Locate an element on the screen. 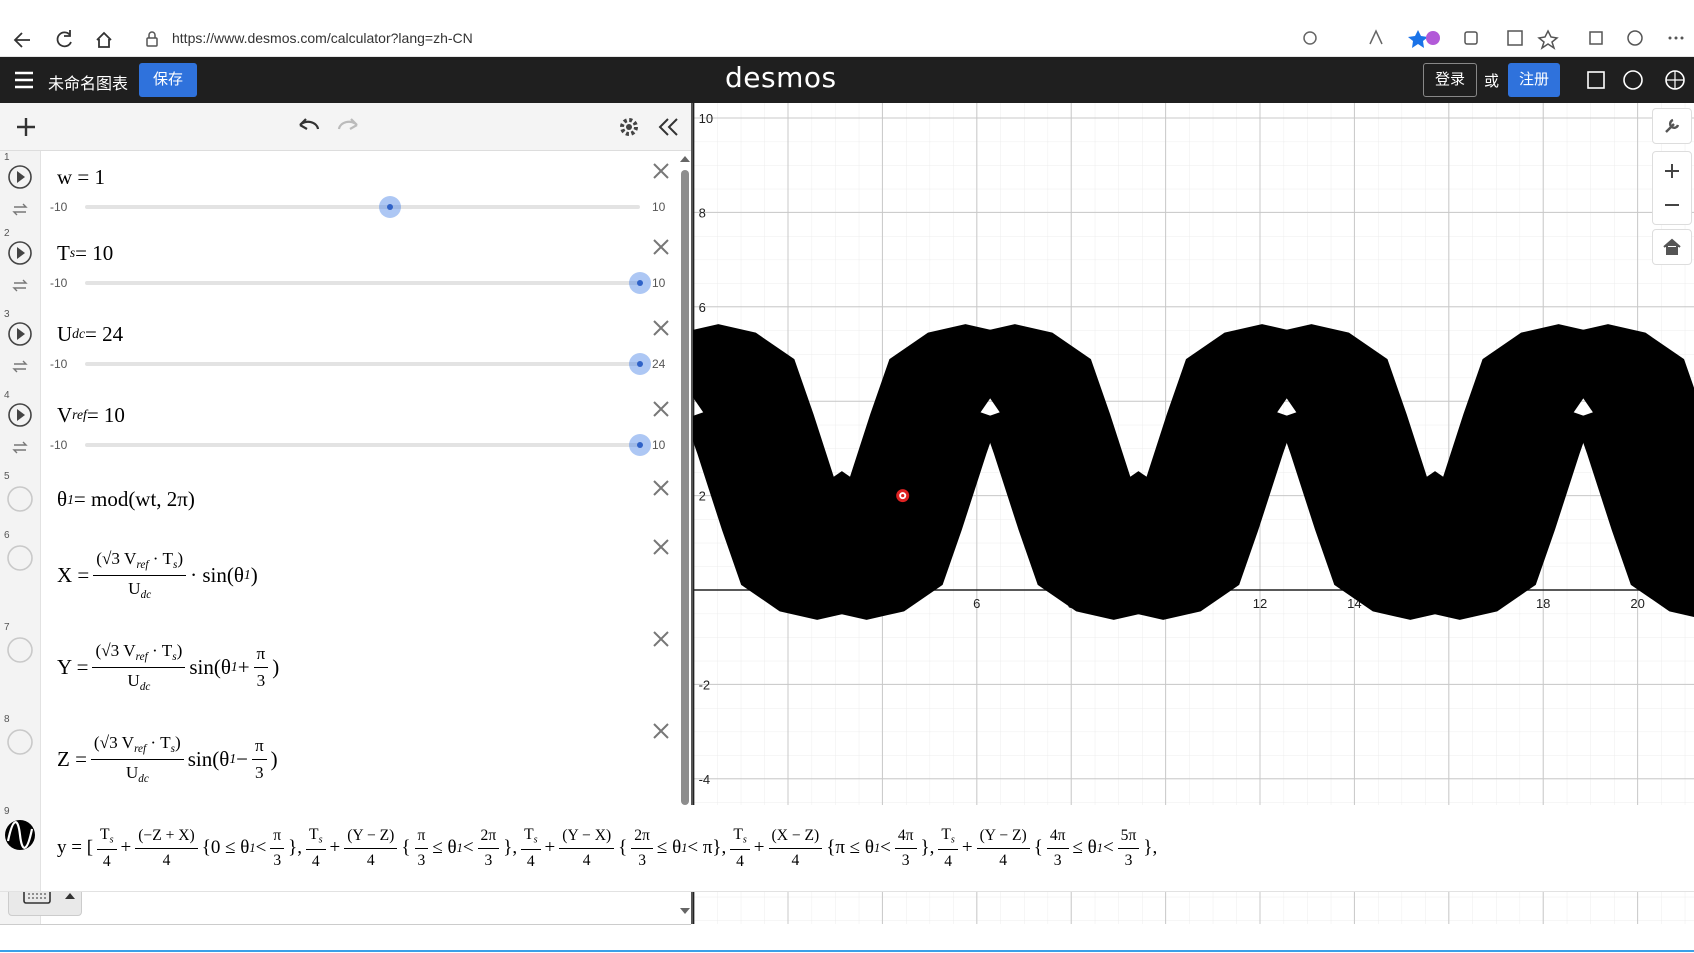 This screenshot has width=1694, height=953. row-index: 9 is located at coordinates (7, 811).